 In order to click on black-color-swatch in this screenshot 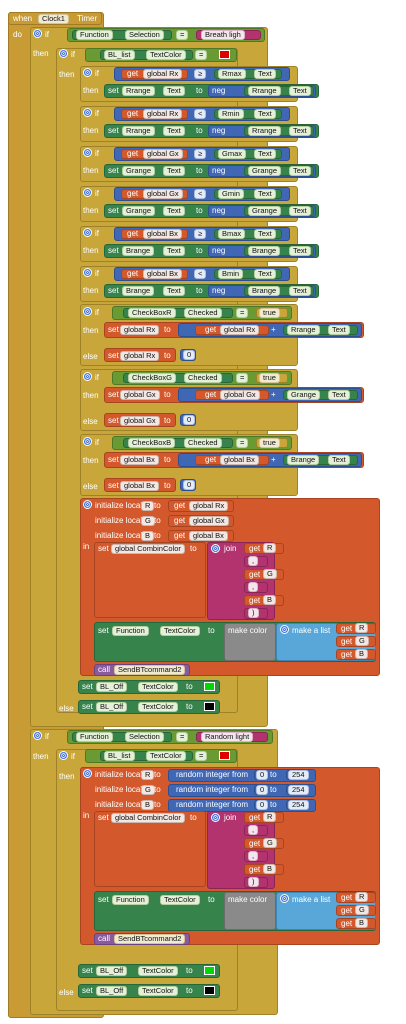, I will do `click(209, 706)`.